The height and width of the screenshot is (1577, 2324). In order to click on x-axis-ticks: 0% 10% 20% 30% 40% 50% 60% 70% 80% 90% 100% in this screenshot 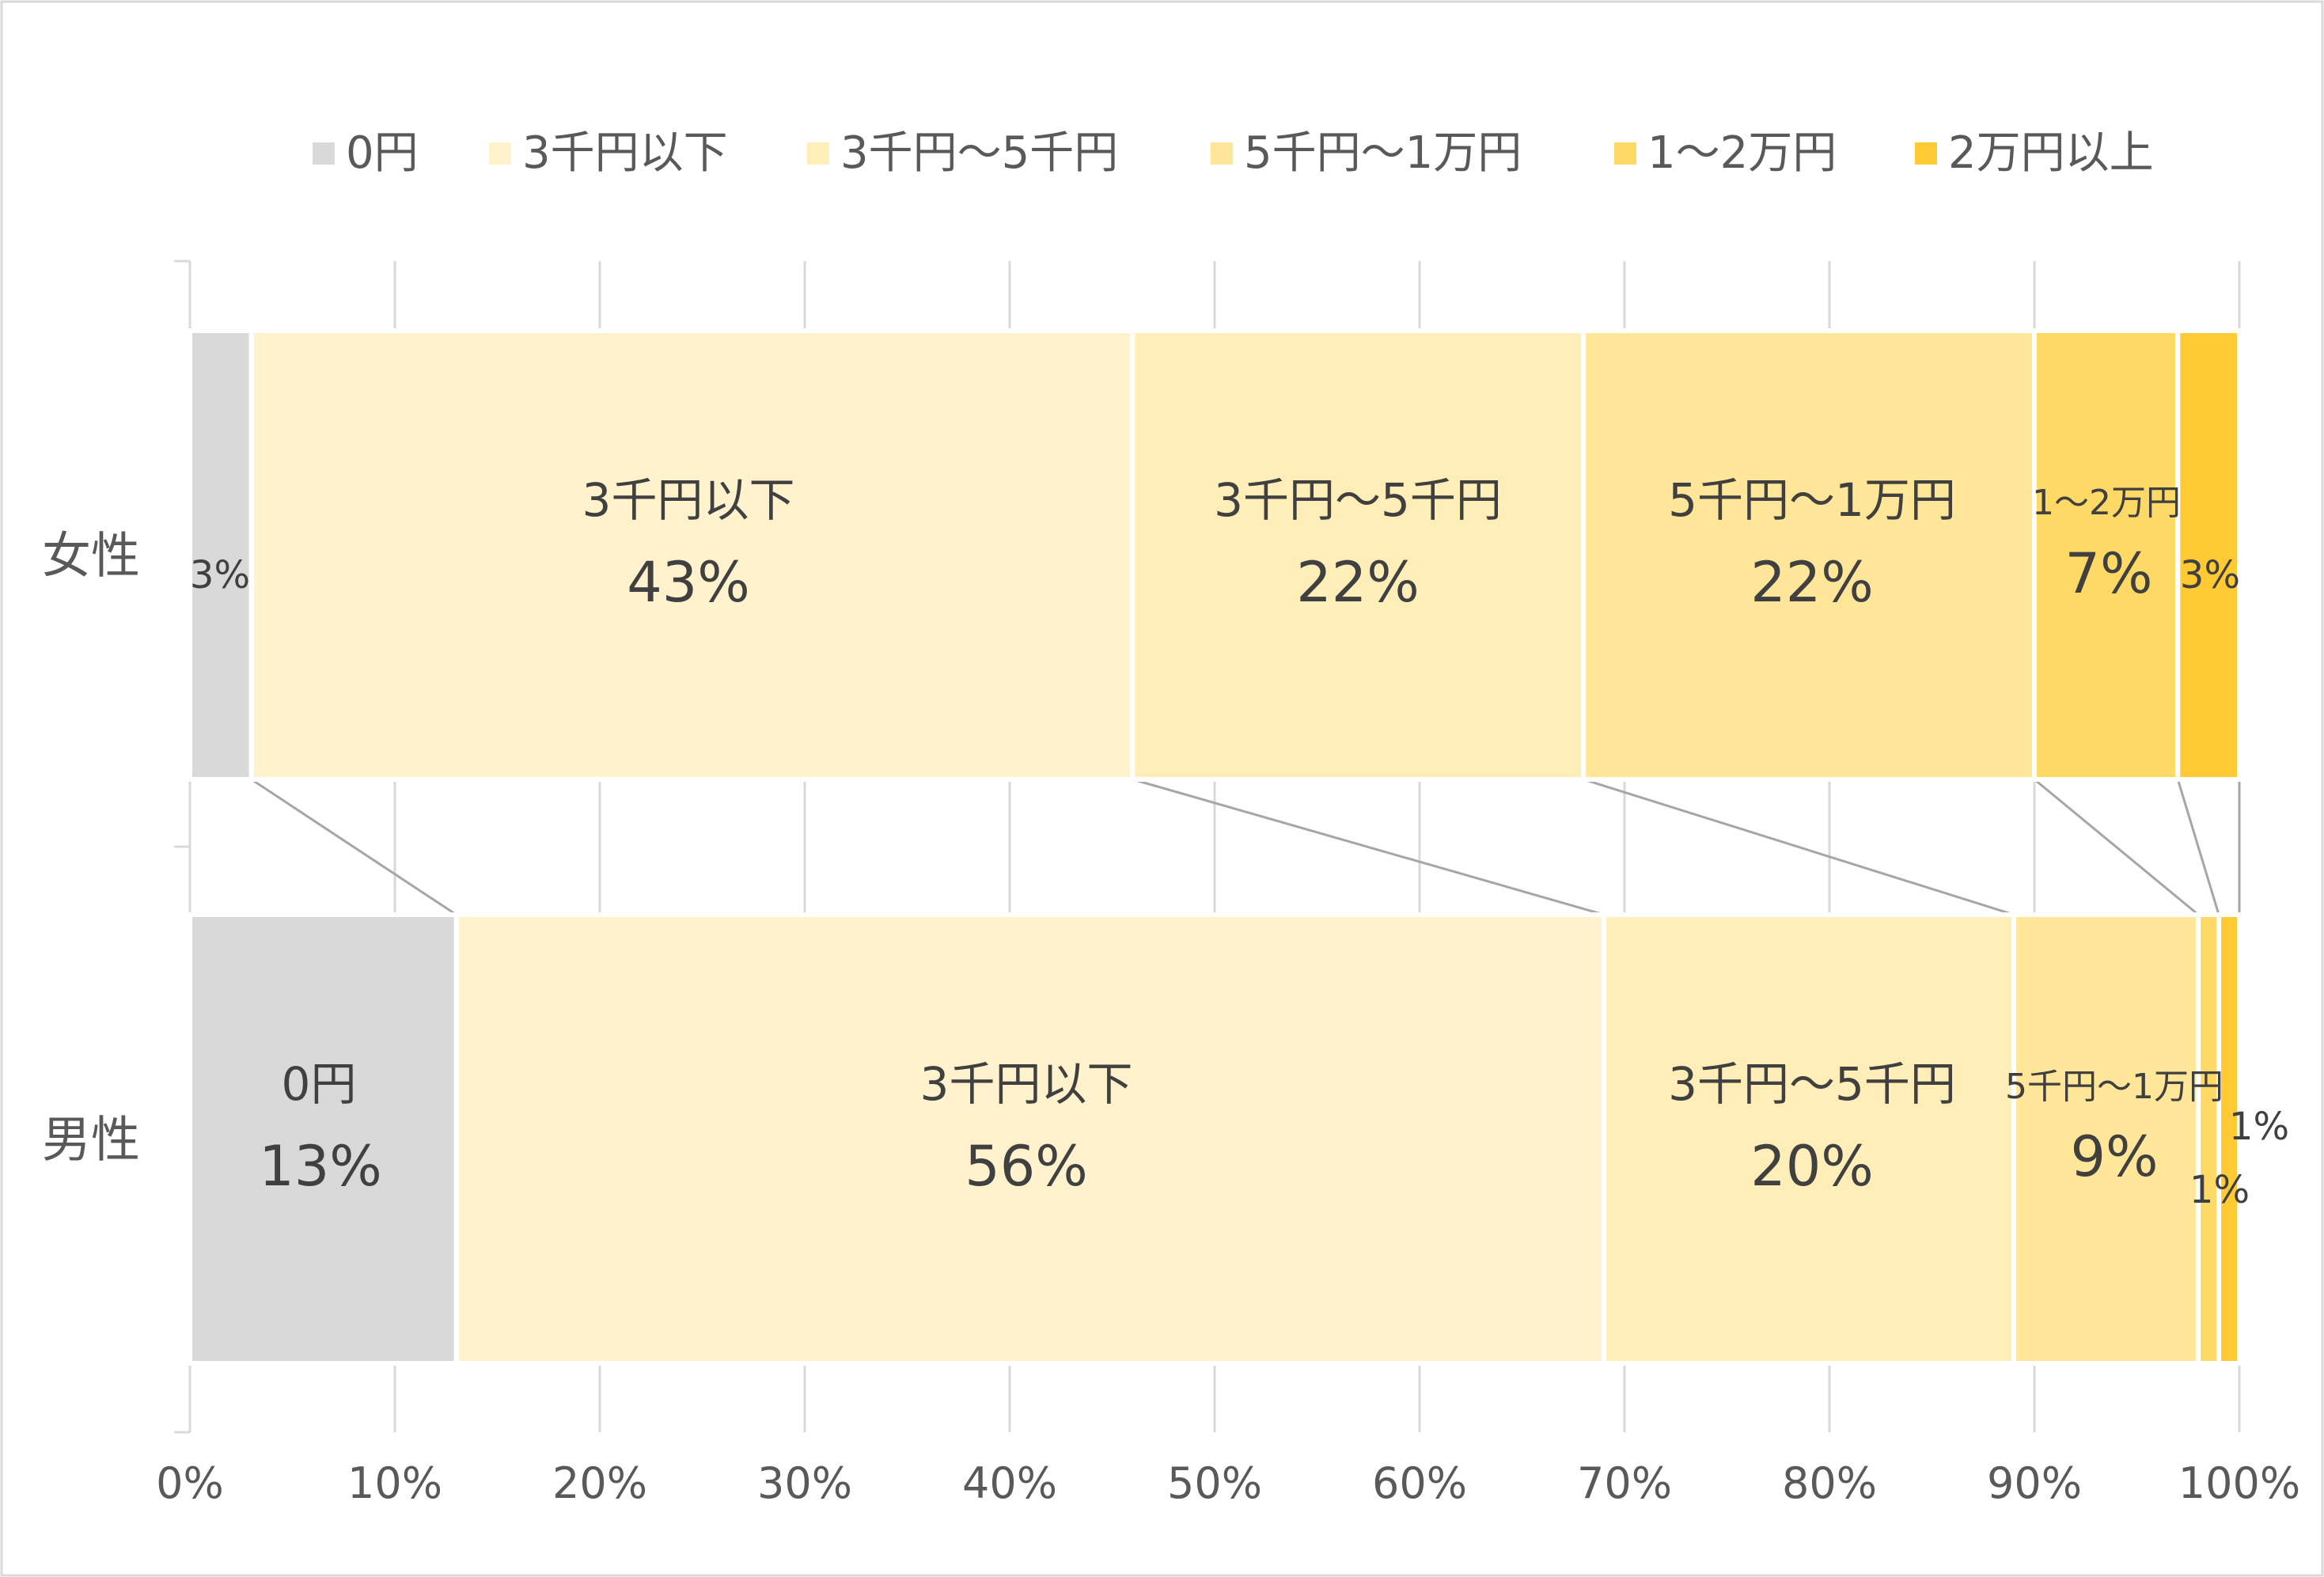, I will do `click(1228, 1483)`.